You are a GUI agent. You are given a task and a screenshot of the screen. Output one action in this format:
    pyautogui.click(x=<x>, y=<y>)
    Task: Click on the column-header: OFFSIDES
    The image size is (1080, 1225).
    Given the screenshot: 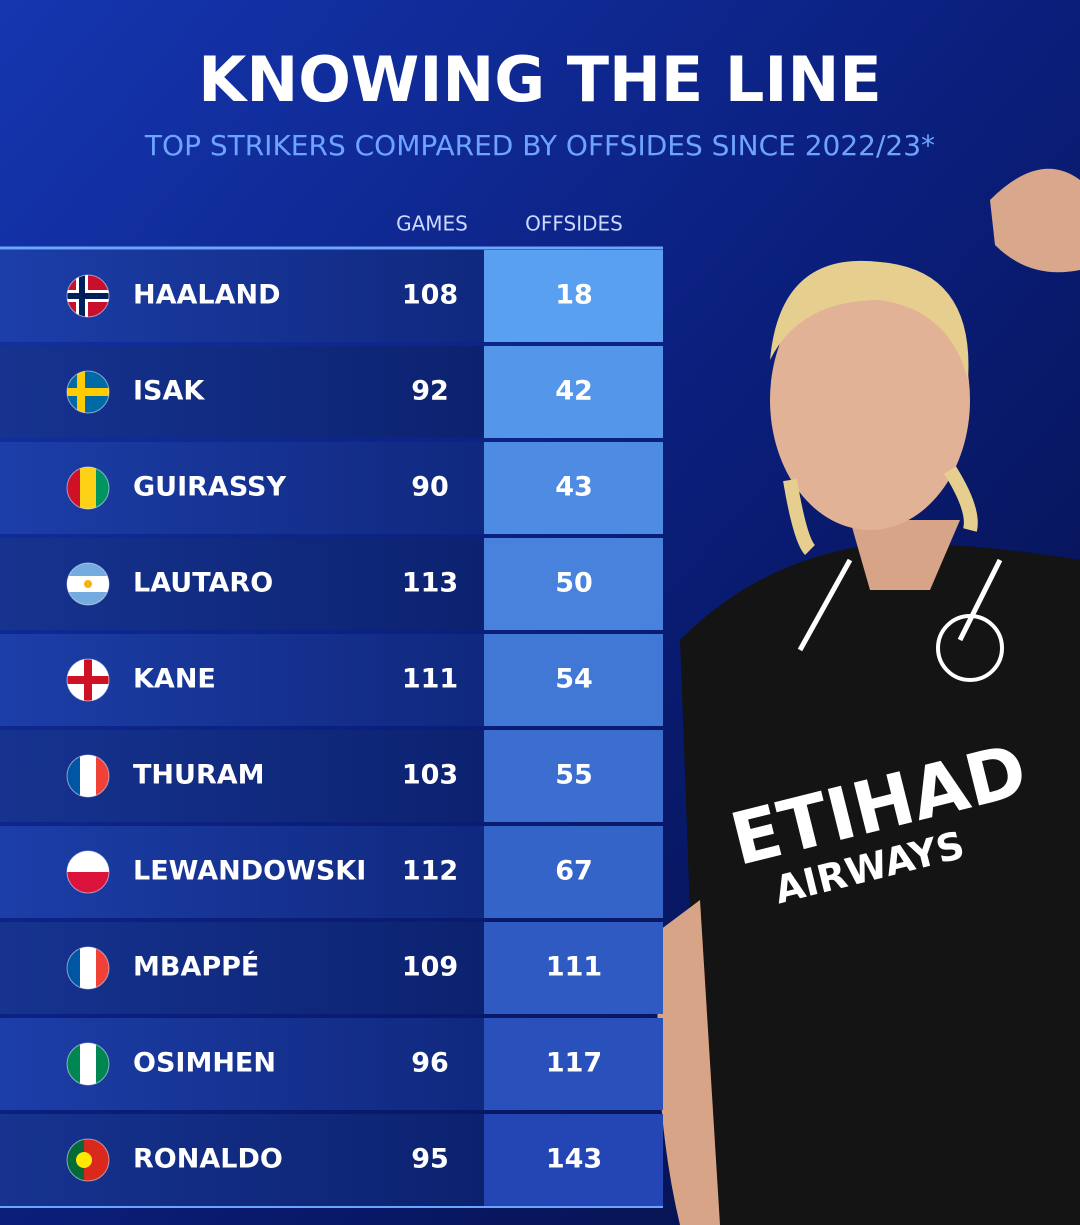 What is the action you would take?
    pyautogui.click(x=574, y=224)
    